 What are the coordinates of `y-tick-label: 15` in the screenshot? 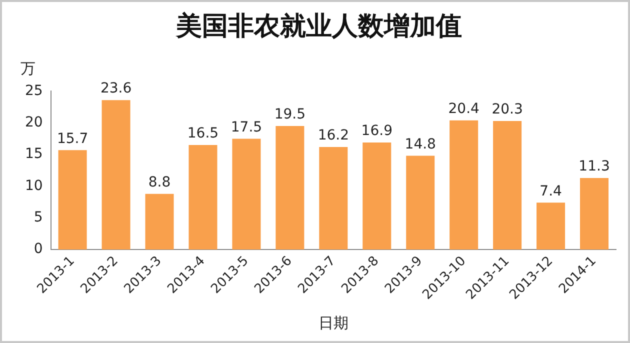 It's located at (33, 154).